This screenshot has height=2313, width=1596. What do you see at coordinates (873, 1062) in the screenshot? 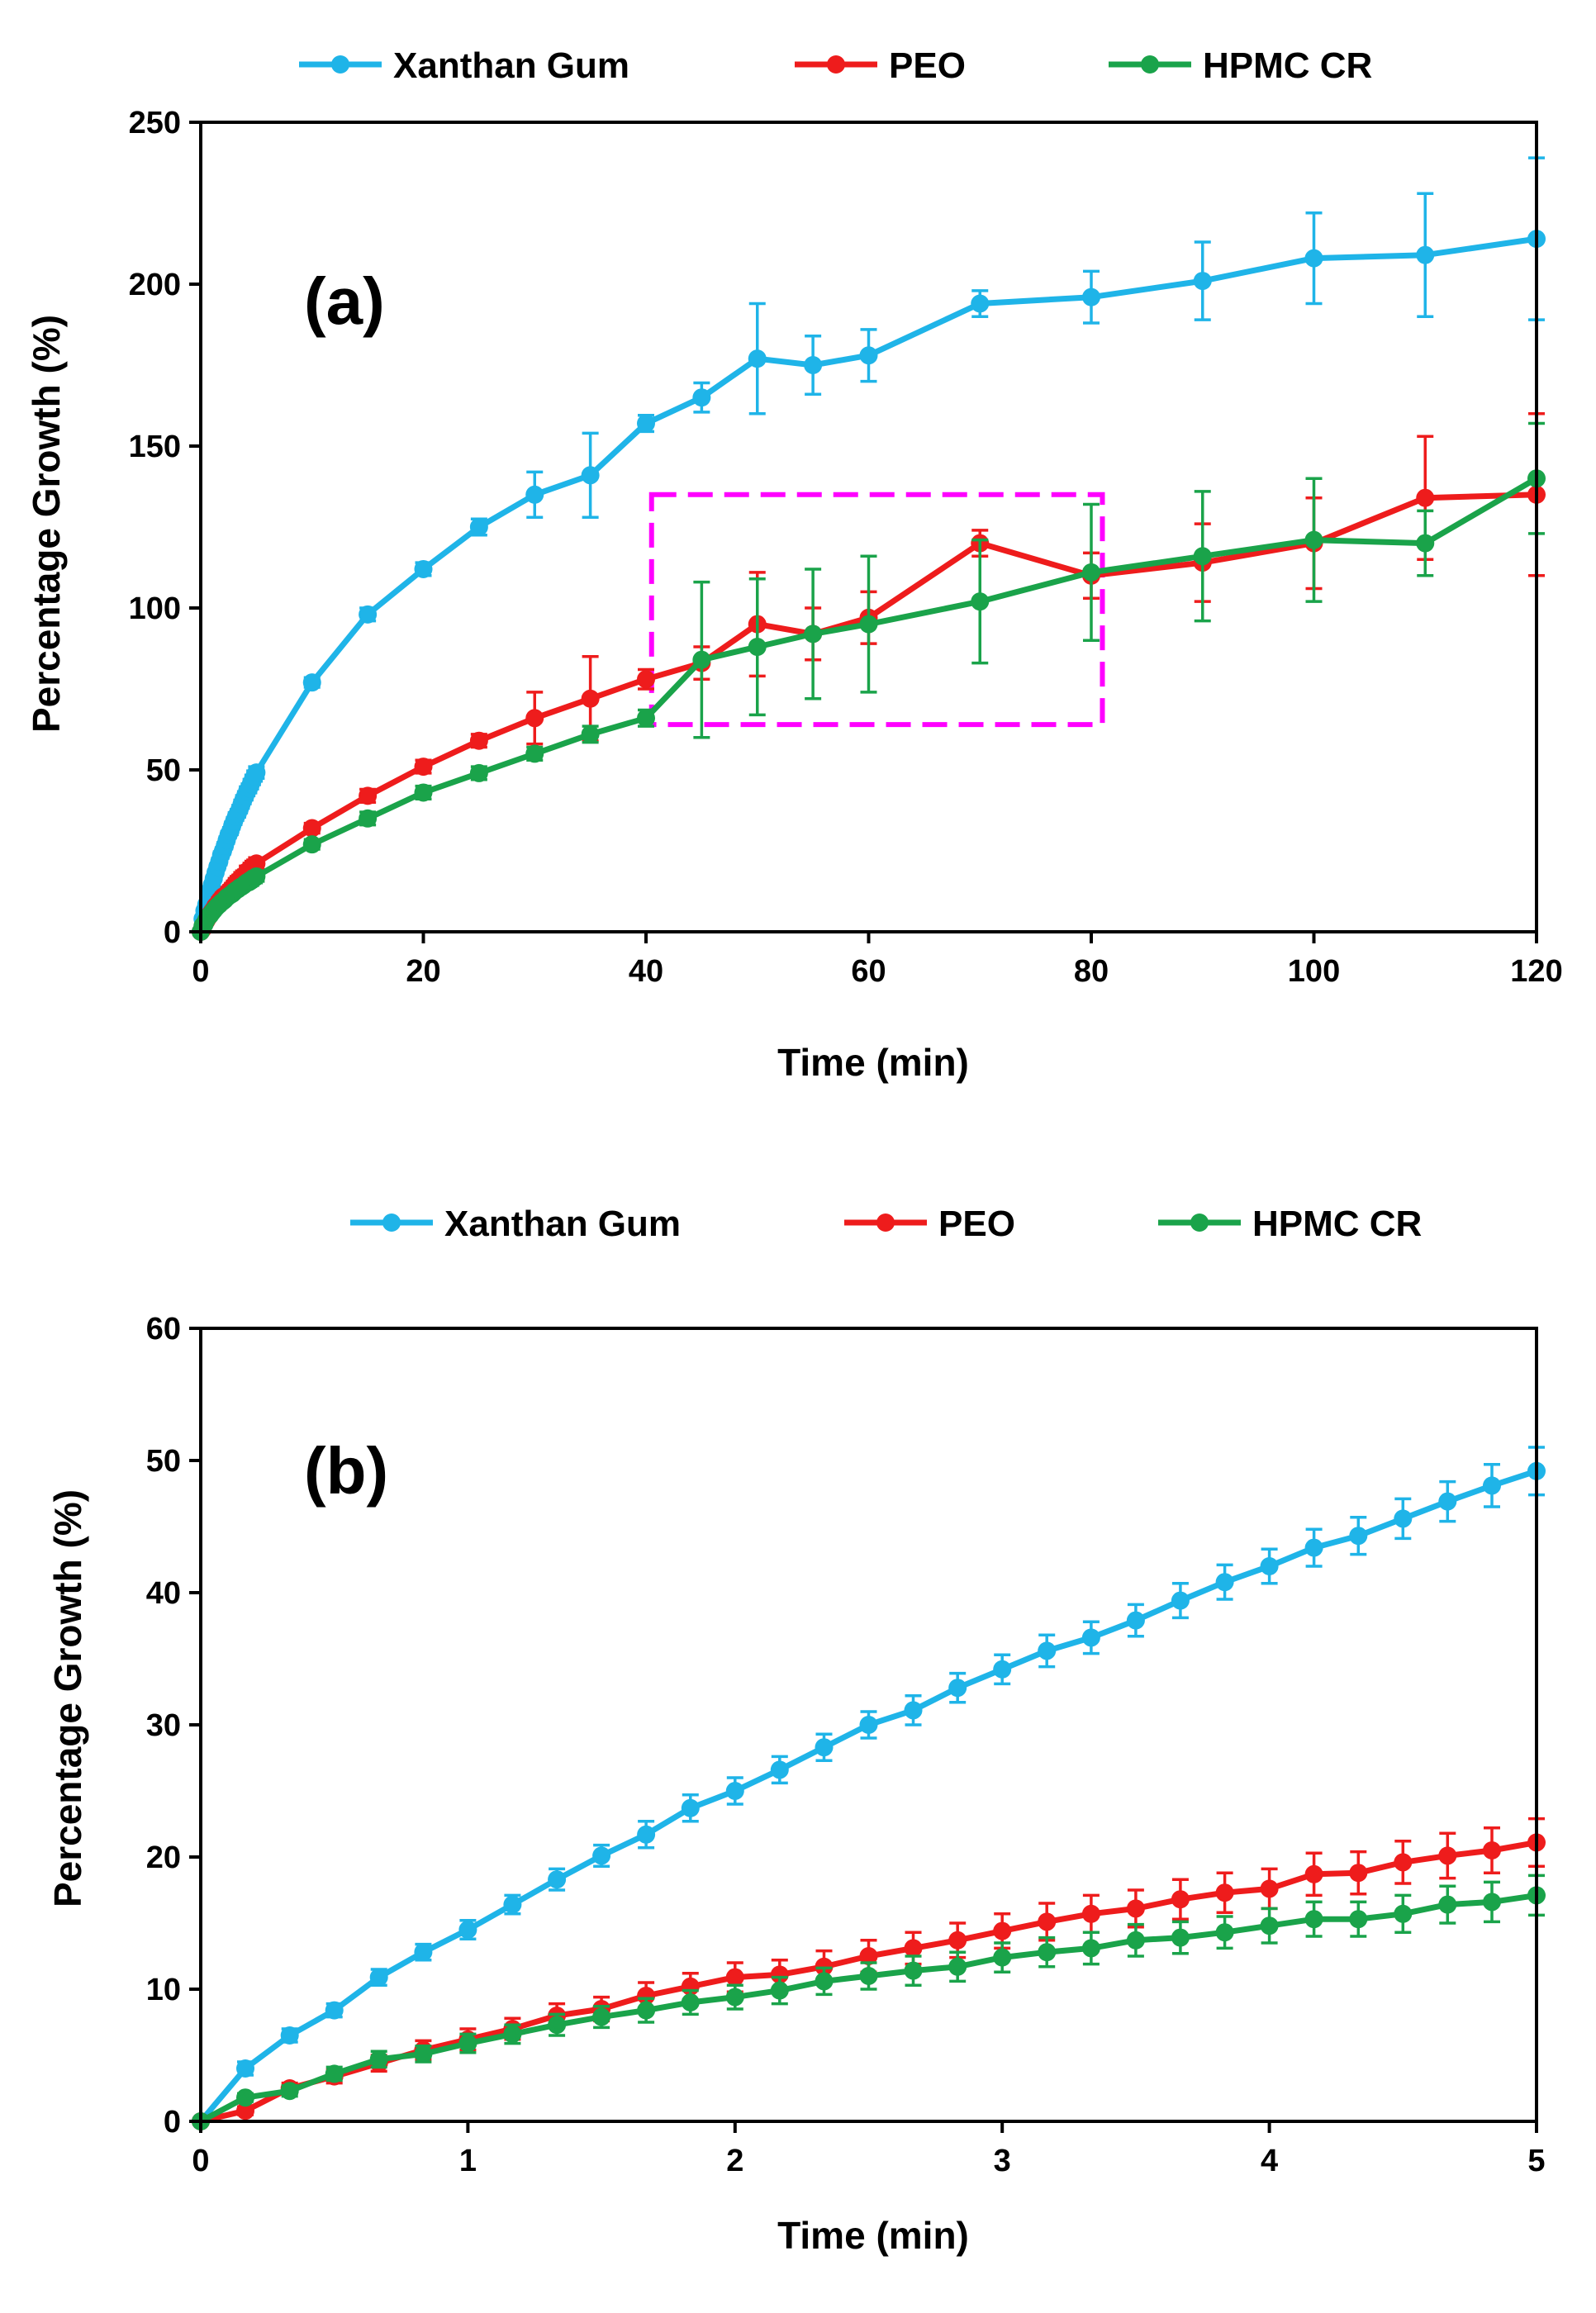
I see `x-axis-title-a: Time (min)` at bounding box center [873, 1062].